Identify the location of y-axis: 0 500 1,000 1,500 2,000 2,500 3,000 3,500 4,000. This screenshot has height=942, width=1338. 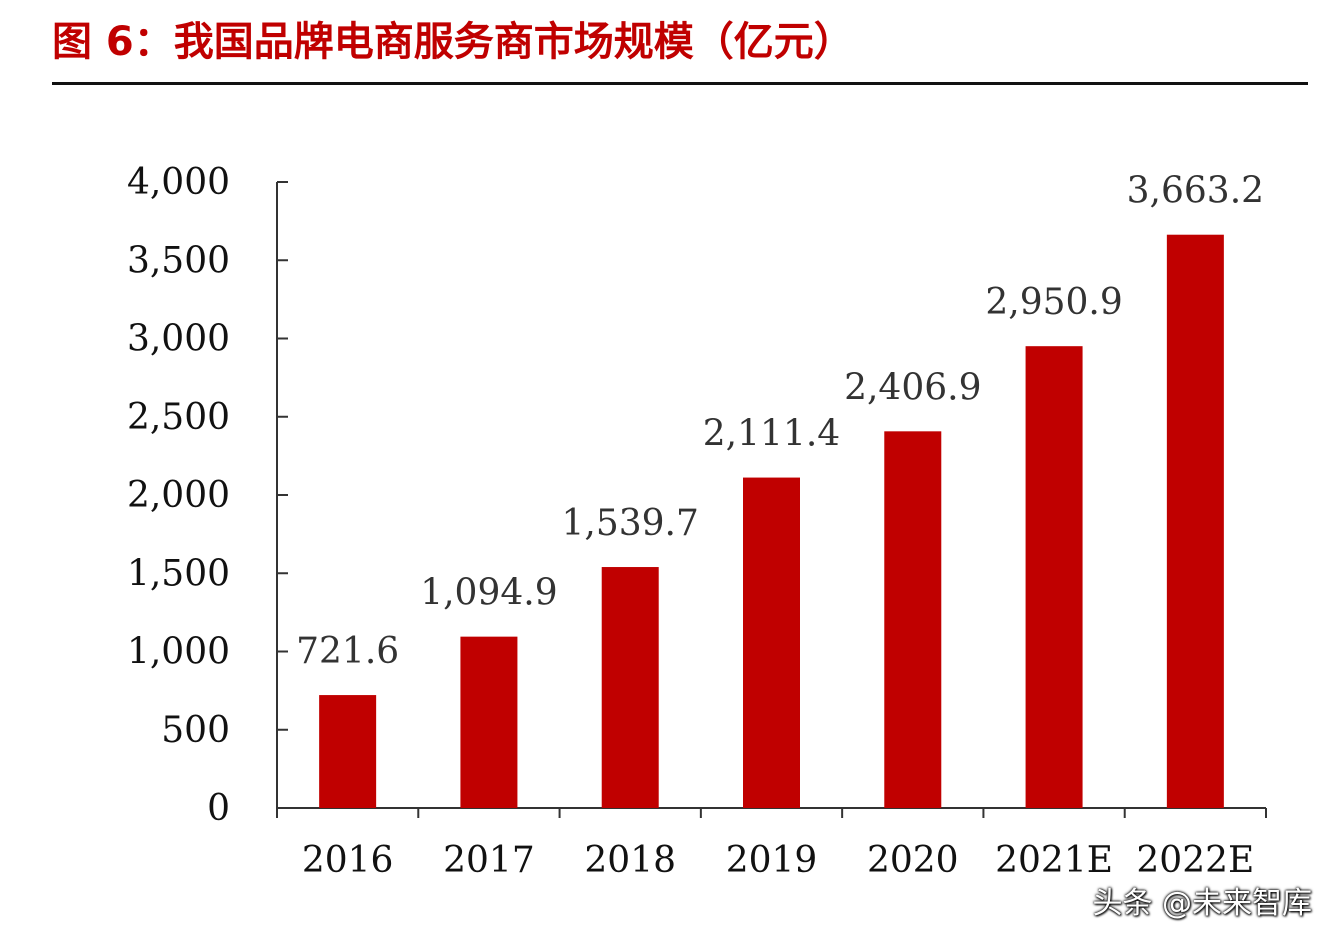
(207, 495).